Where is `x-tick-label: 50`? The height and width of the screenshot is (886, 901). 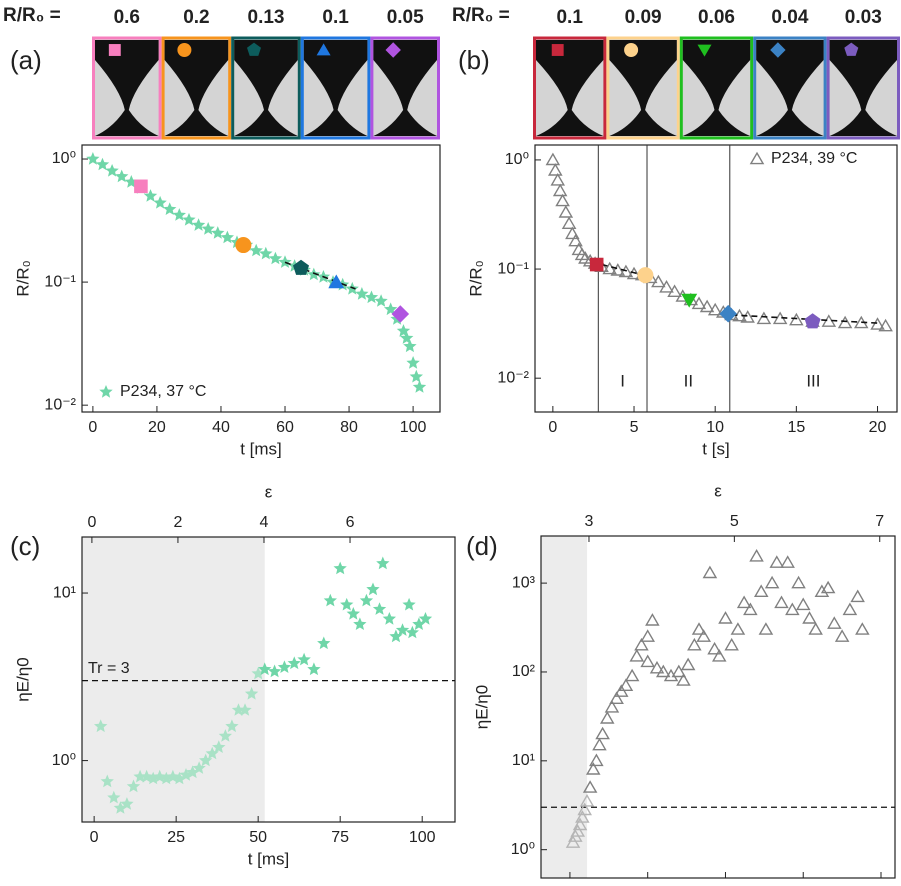 x-tick-label: 50 is located at coordinates (258, 837).